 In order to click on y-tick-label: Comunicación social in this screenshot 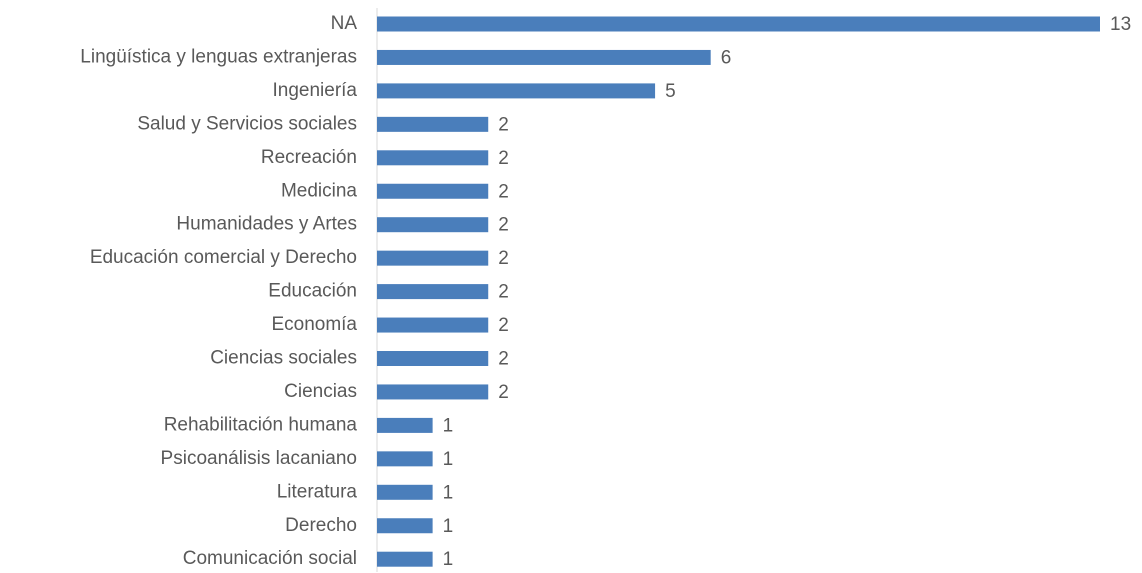, I will do `click(270, 558)`.